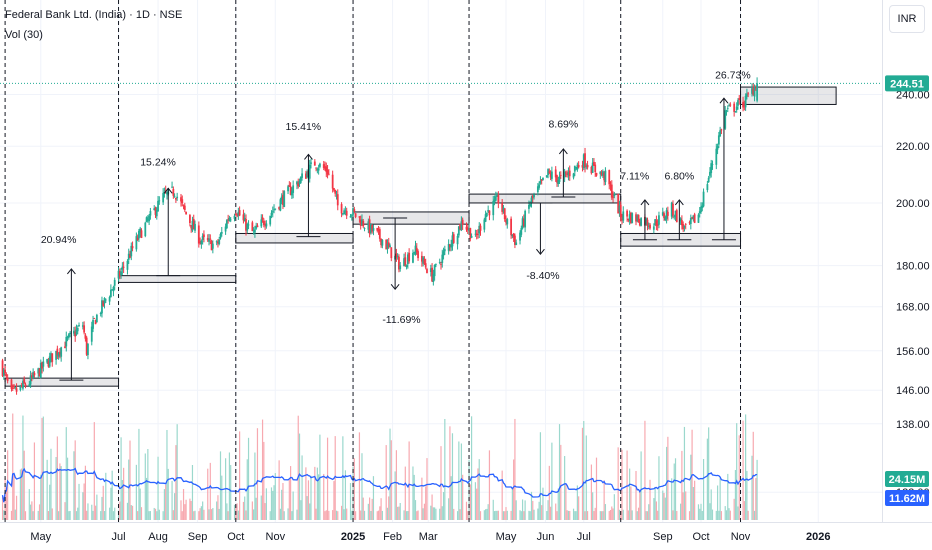  Describe the element at coordinates (907, 83) in the screenshot. I see `last-price-badge: 244.51` at that location.